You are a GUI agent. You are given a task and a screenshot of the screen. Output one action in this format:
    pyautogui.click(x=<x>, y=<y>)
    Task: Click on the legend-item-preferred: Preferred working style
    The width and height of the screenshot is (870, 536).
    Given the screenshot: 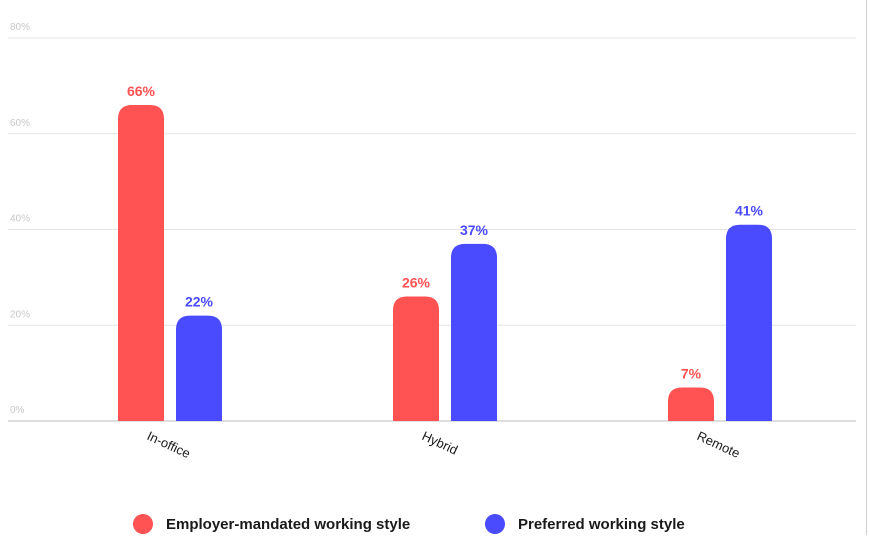 What is the action you would take?
    pyautogui.click(x=585, y=524)
    